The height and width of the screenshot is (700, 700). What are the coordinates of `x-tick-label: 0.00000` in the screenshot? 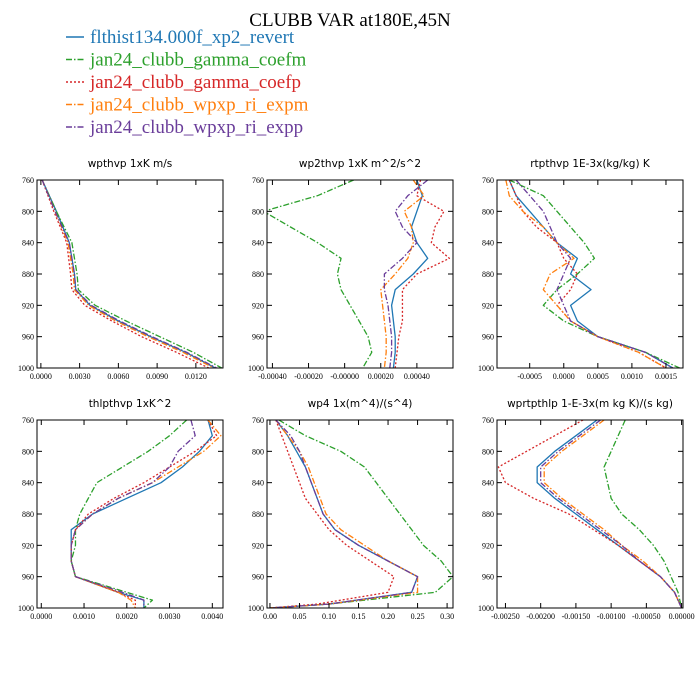 It's located at (682, 616).